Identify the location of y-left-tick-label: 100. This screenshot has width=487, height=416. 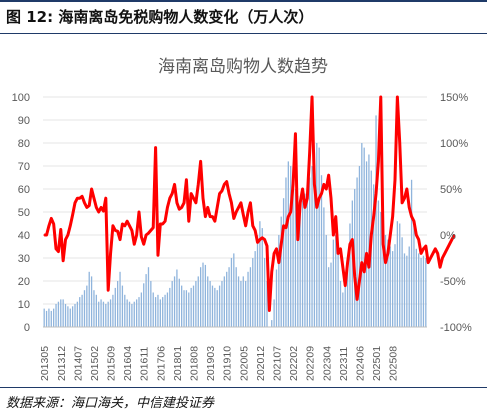
(21, 98).